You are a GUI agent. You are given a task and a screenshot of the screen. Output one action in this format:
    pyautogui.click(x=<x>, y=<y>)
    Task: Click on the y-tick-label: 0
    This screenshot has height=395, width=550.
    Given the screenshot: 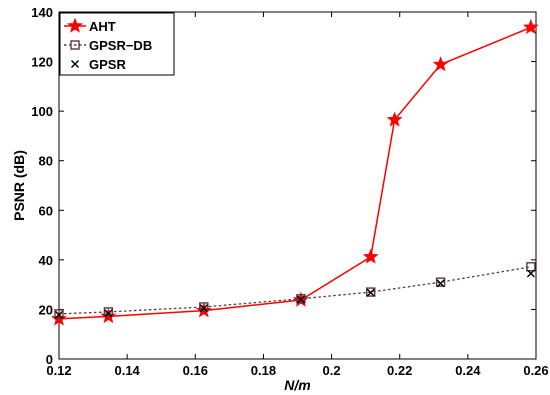 What is the action you would take?
    pyautogui.click(x=49, y=359)
    